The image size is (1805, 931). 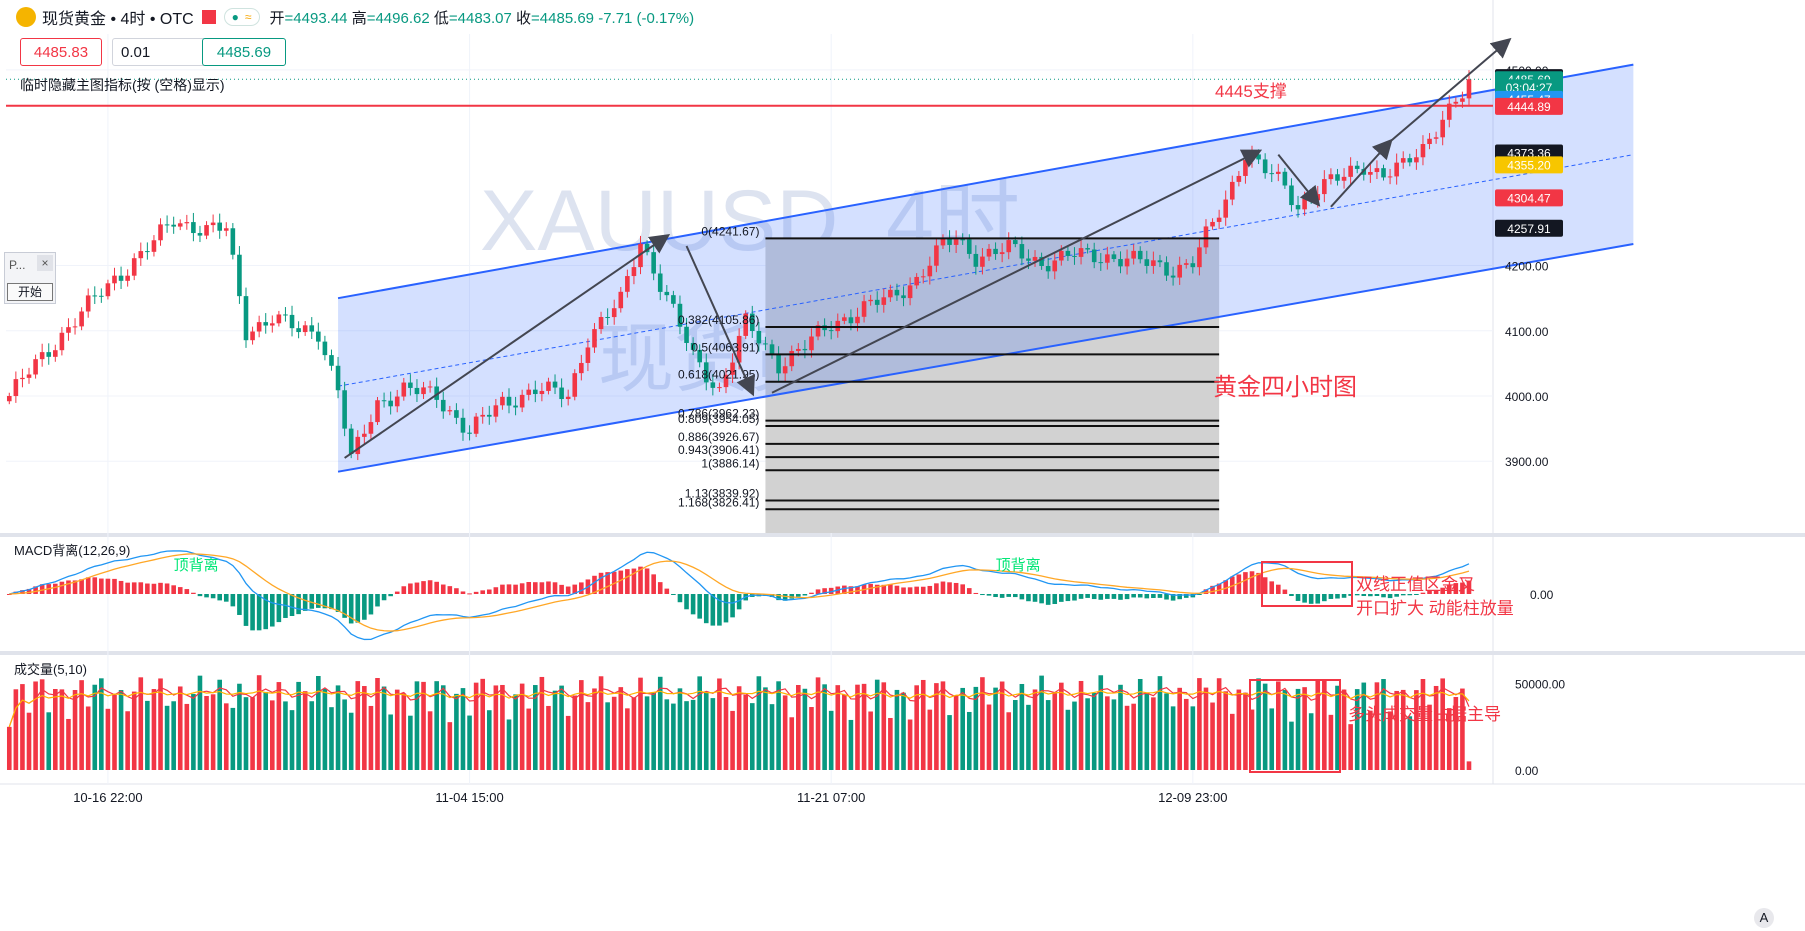 What do you see at coordinates (722, 493) in the screenshot?
I see `fib-level-label: 1.13(3839.92)` at bounding box center [722, 493].